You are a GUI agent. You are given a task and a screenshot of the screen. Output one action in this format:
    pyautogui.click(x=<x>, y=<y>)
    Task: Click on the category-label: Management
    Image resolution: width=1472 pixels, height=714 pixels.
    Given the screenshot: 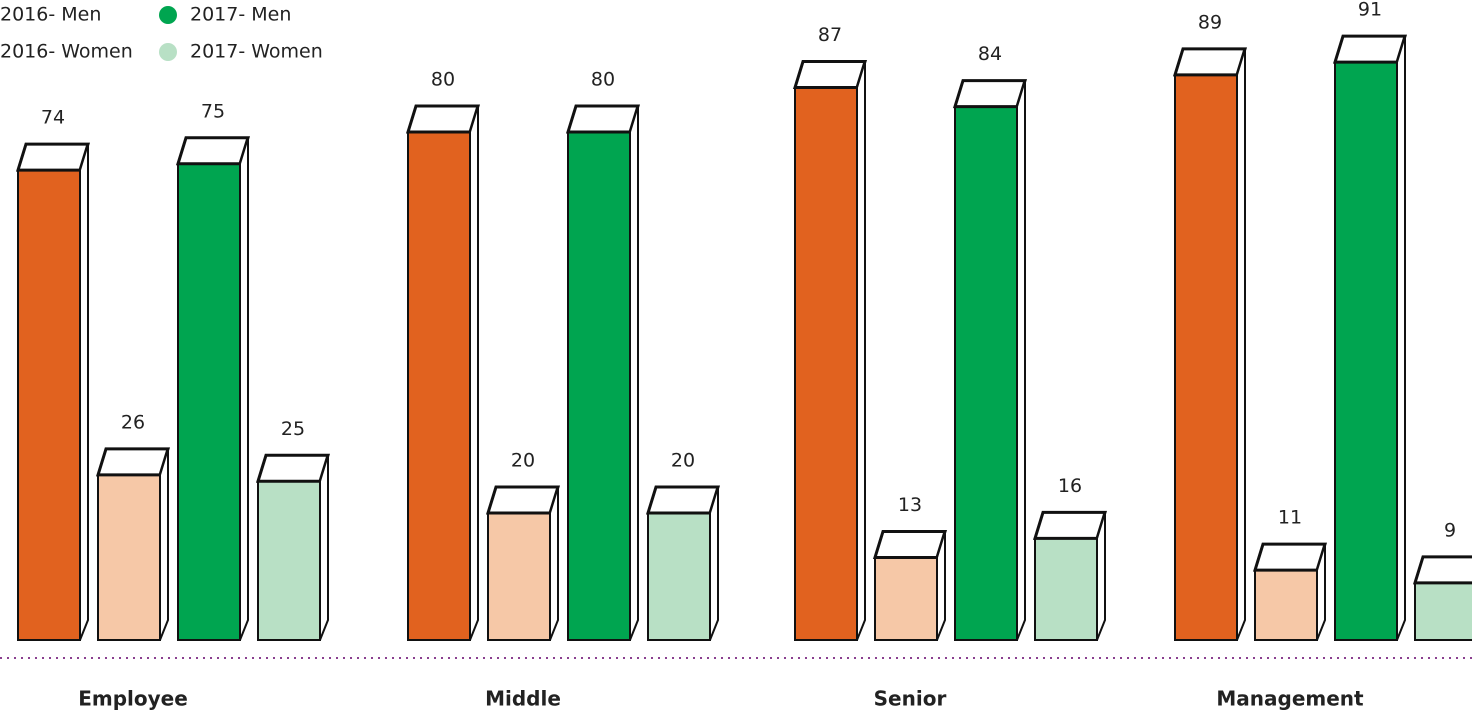 What is the action you would take?
    pyautogui.click(x=1290, y=699)
    